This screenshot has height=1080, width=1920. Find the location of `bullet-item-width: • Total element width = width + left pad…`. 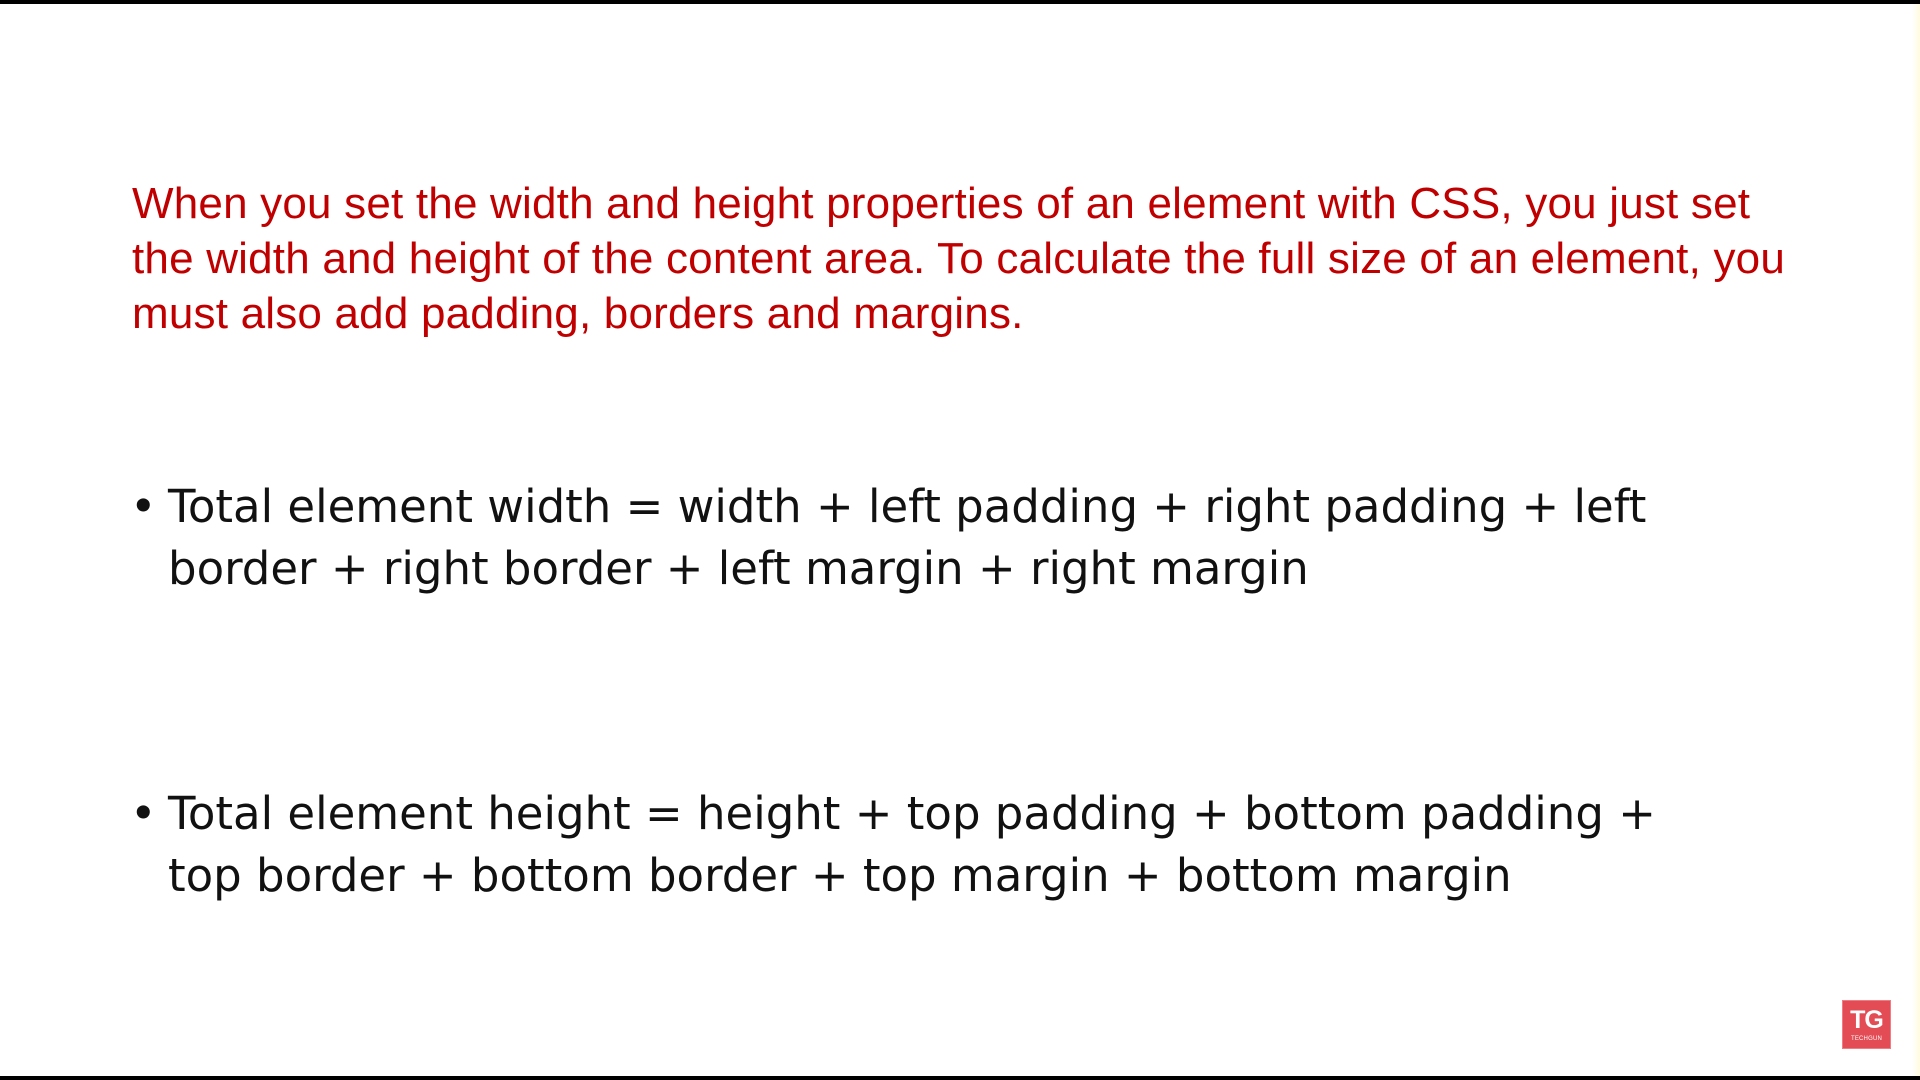

bullet-item-width: • Total element width = width + left pad… is located at coordinates (940, 538).